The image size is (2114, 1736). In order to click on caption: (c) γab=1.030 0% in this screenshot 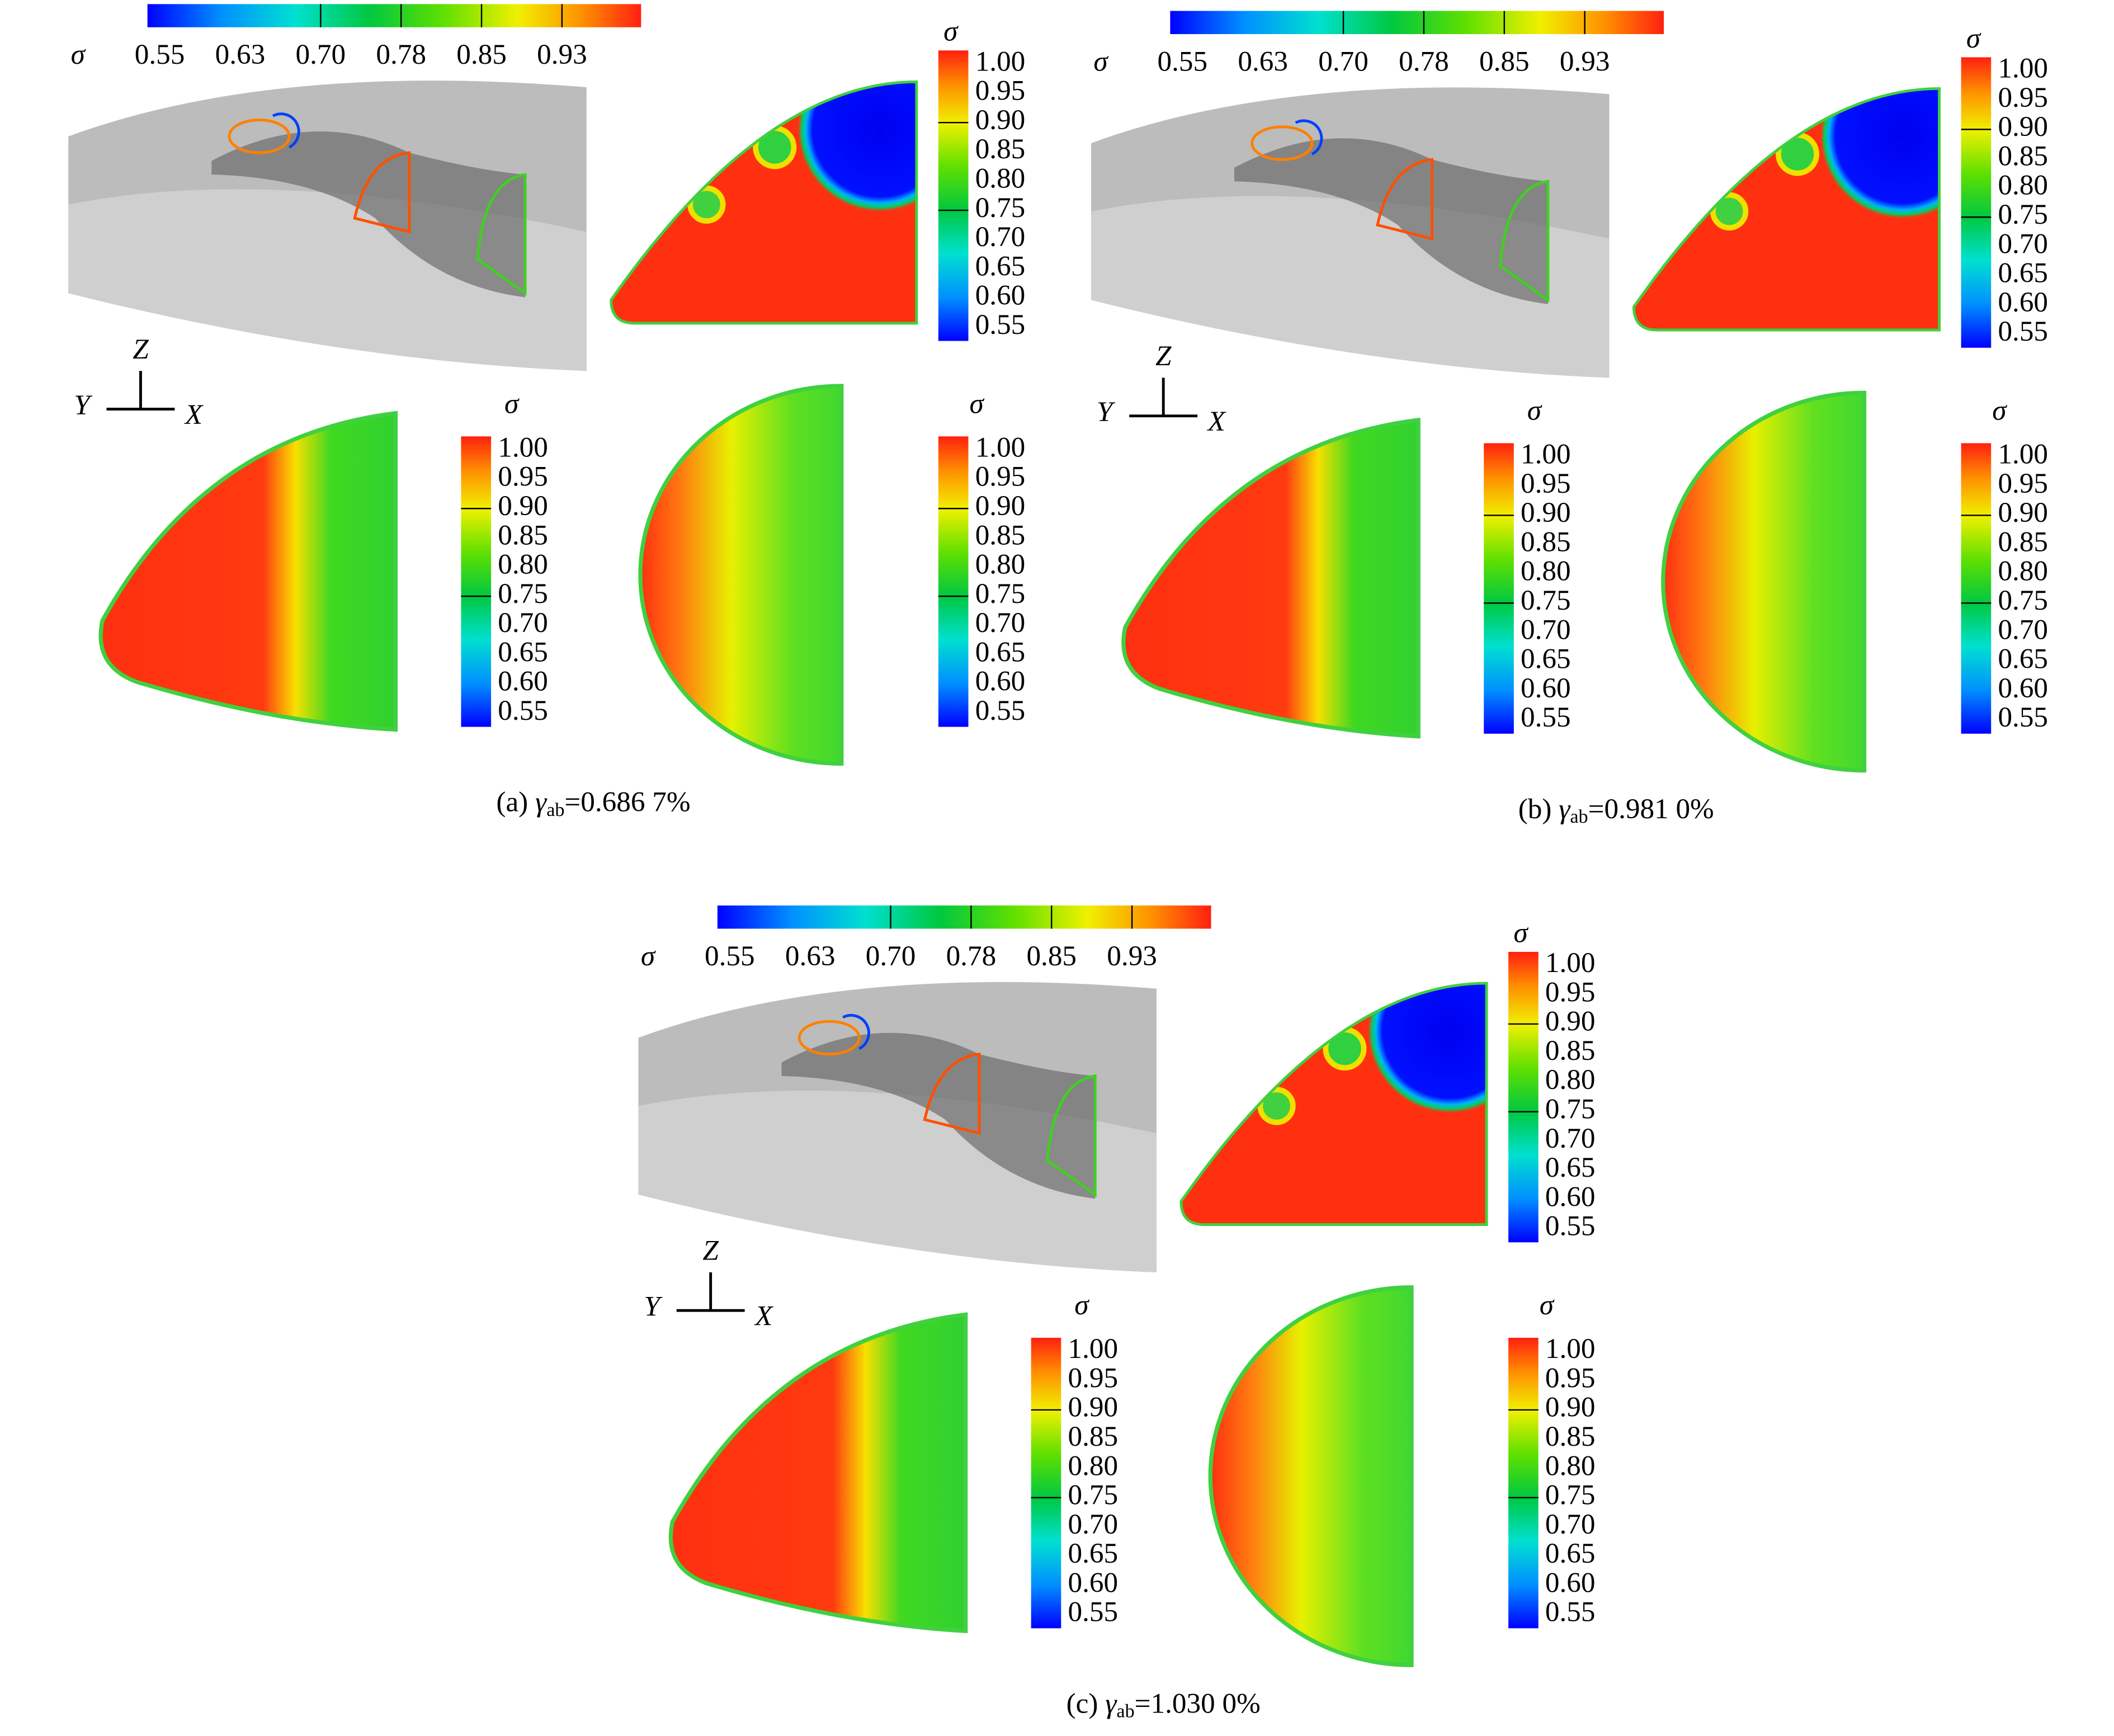, I will do `click(1164, 1704)`.